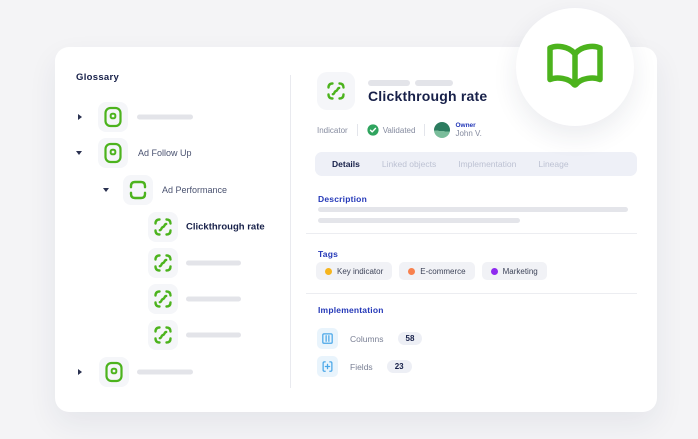 The height and width of the screenshot is (439, 698). Describe the element at coordinates (138, 190) in the screenshot. I see `category-brackets-icon` at that location.